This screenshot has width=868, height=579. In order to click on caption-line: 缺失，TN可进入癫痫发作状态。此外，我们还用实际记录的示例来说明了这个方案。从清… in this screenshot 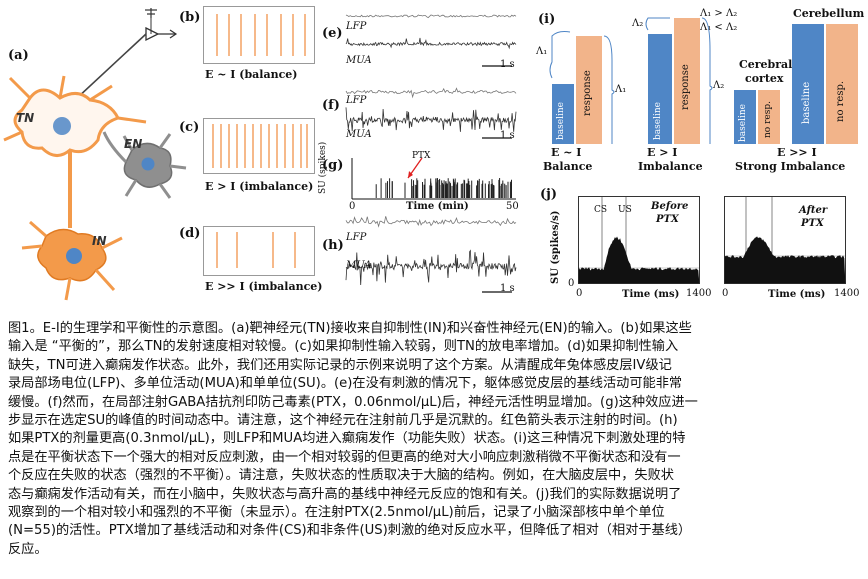, I will do `click(340, 365)`.